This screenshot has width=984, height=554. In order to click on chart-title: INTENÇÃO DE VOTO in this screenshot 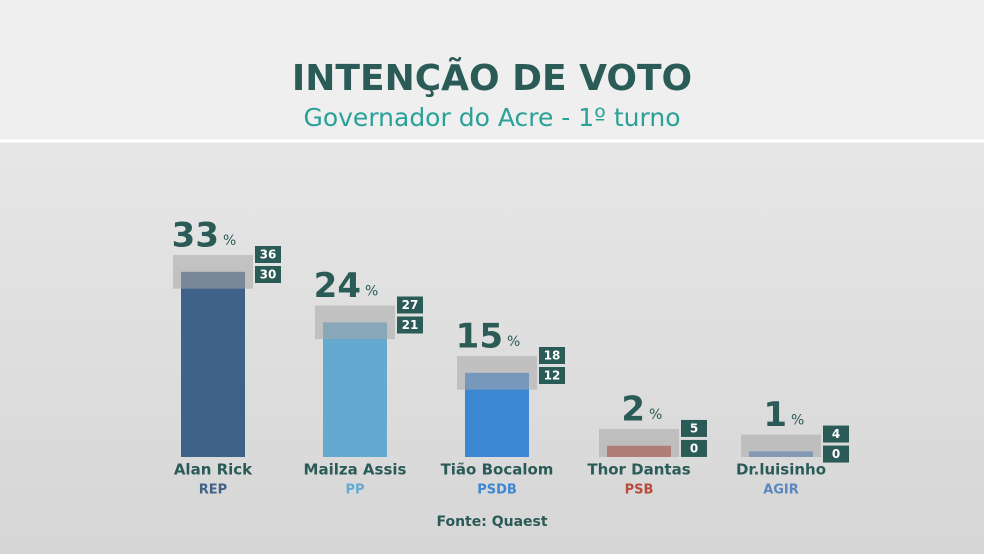, I will do `click(492, 78)`.